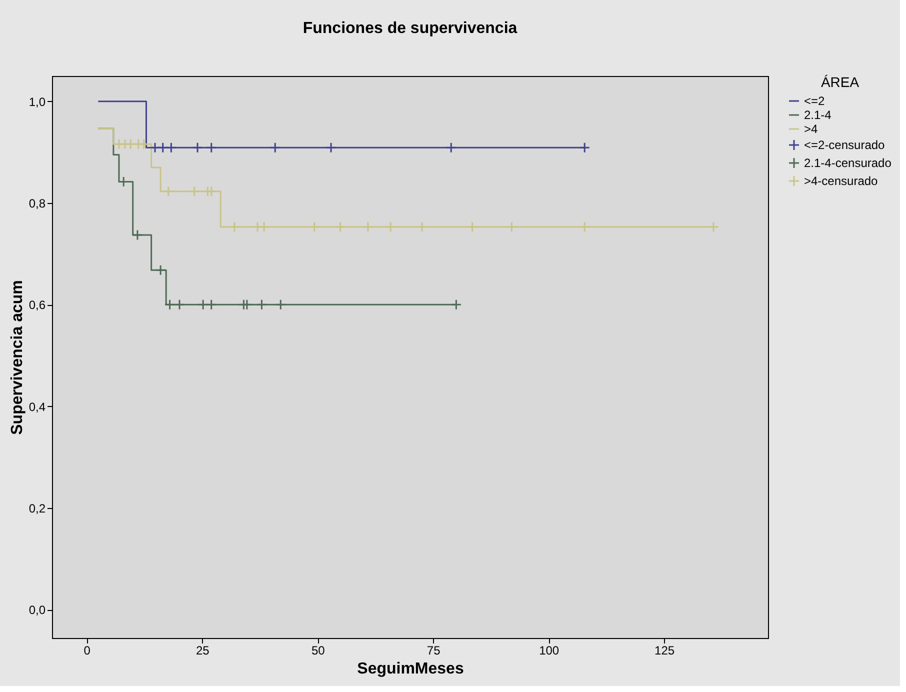 Image resolution: width=906 pixels, height=692 pixels. Describe the element at coordinates (37, 101) in the screenshot. I see `y-tick-label: 1,0` at that location.